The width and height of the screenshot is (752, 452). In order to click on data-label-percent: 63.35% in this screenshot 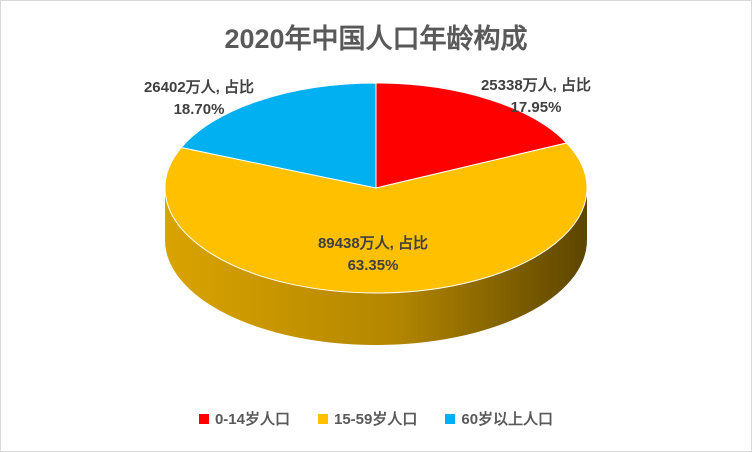, I will do `click(373, 265)`.